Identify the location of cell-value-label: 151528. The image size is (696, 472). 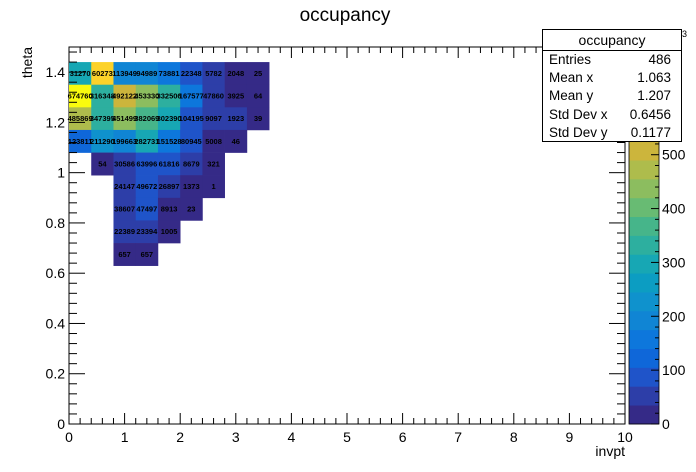
(169, 141).